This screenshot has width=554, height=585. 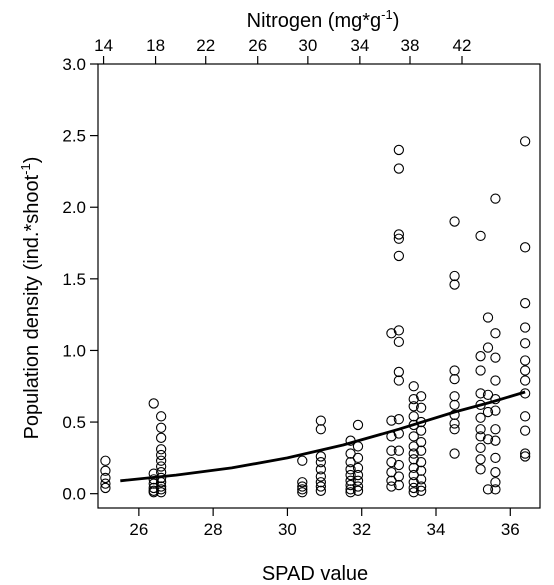 What do you see at coordinates (74, 350) in the screenshot?
I see `y-tick-label: 1.0` at bounding box center [74, 350].